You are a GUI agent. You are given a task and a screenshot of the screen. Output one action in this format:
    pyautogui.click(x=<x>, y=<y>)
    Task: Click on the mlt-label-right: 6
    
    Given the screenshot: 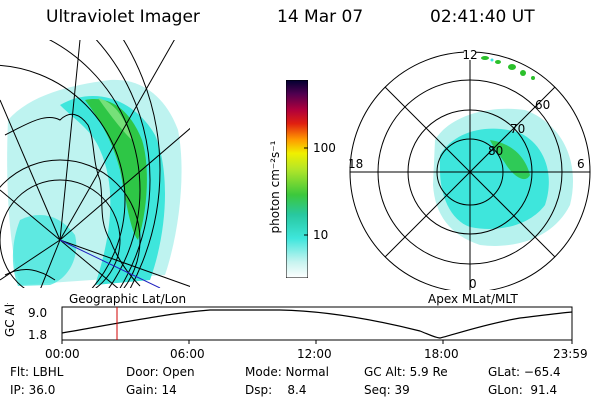 What is the action you would take?
    pyautogui.click(x=581, y=164)
    